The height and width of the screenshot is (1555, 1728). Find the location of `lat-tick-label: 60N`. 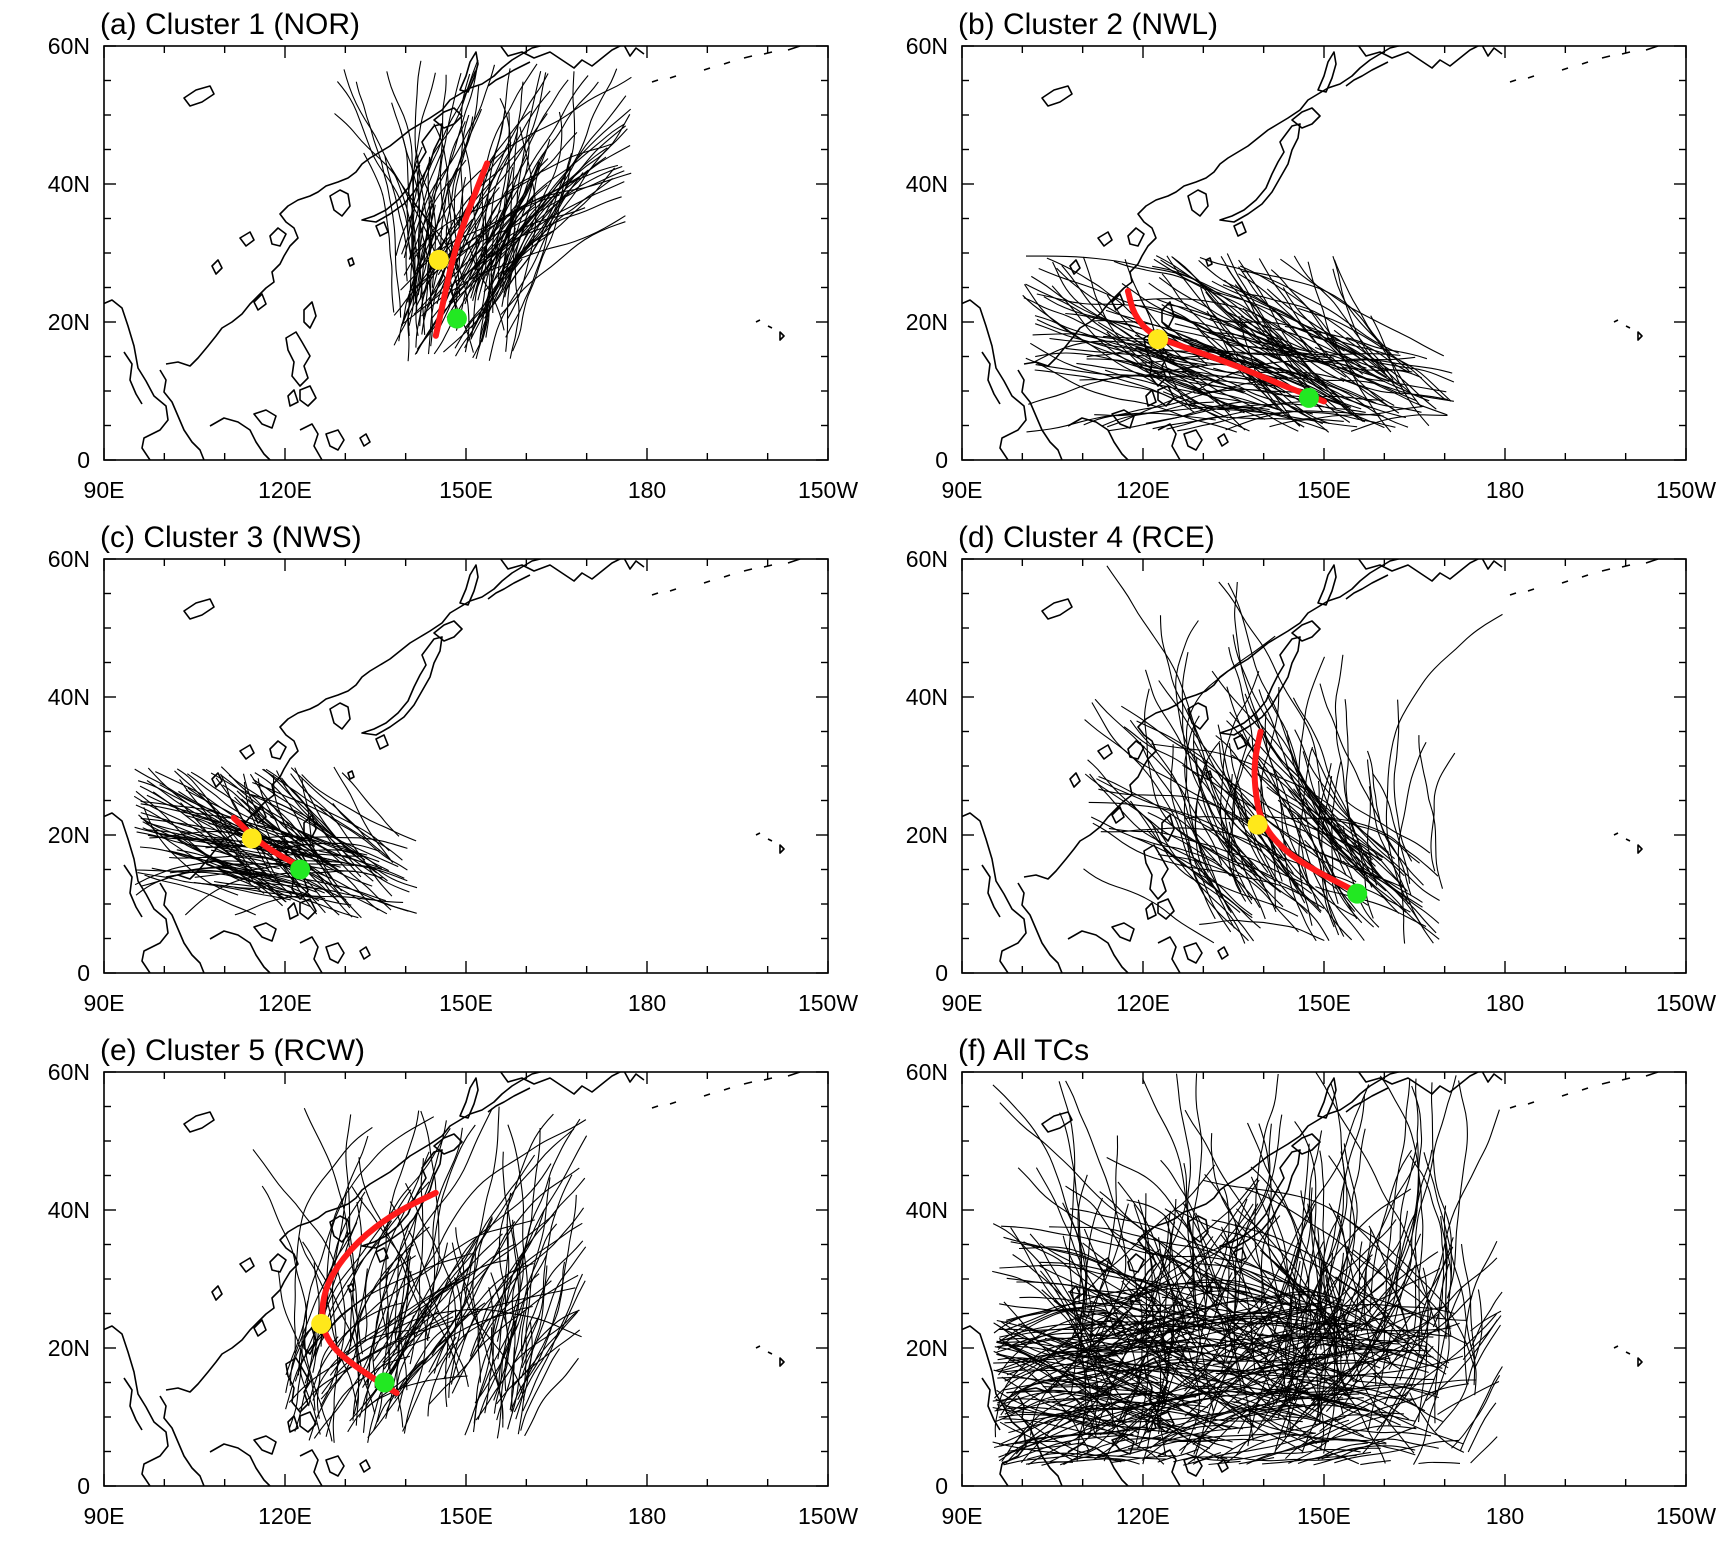

lat-tick-label: 60N is located at coordinates (927, 559).